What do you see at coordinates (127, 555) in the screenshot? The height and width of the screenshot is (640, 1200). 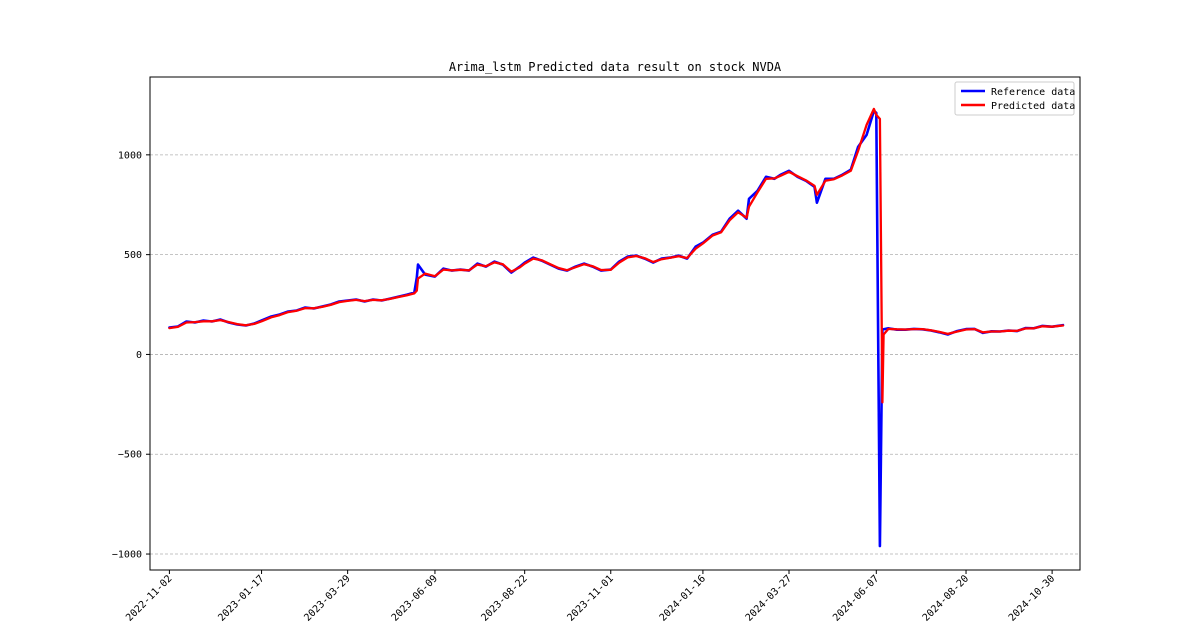 I see `y-tick-label: −1000` at bounding box center [127, 555].